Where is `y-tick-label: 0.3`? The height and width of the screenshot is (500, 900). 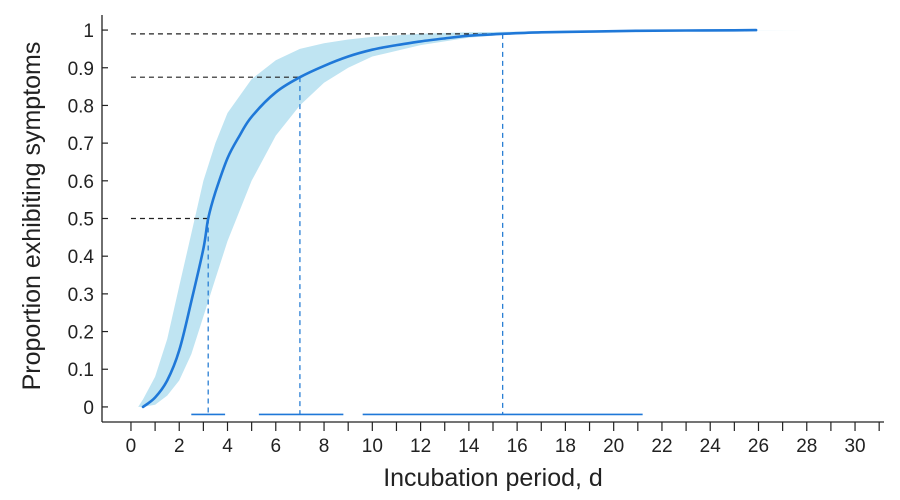 y-tick-label: 0.3 is located at coordinates (81, 295).